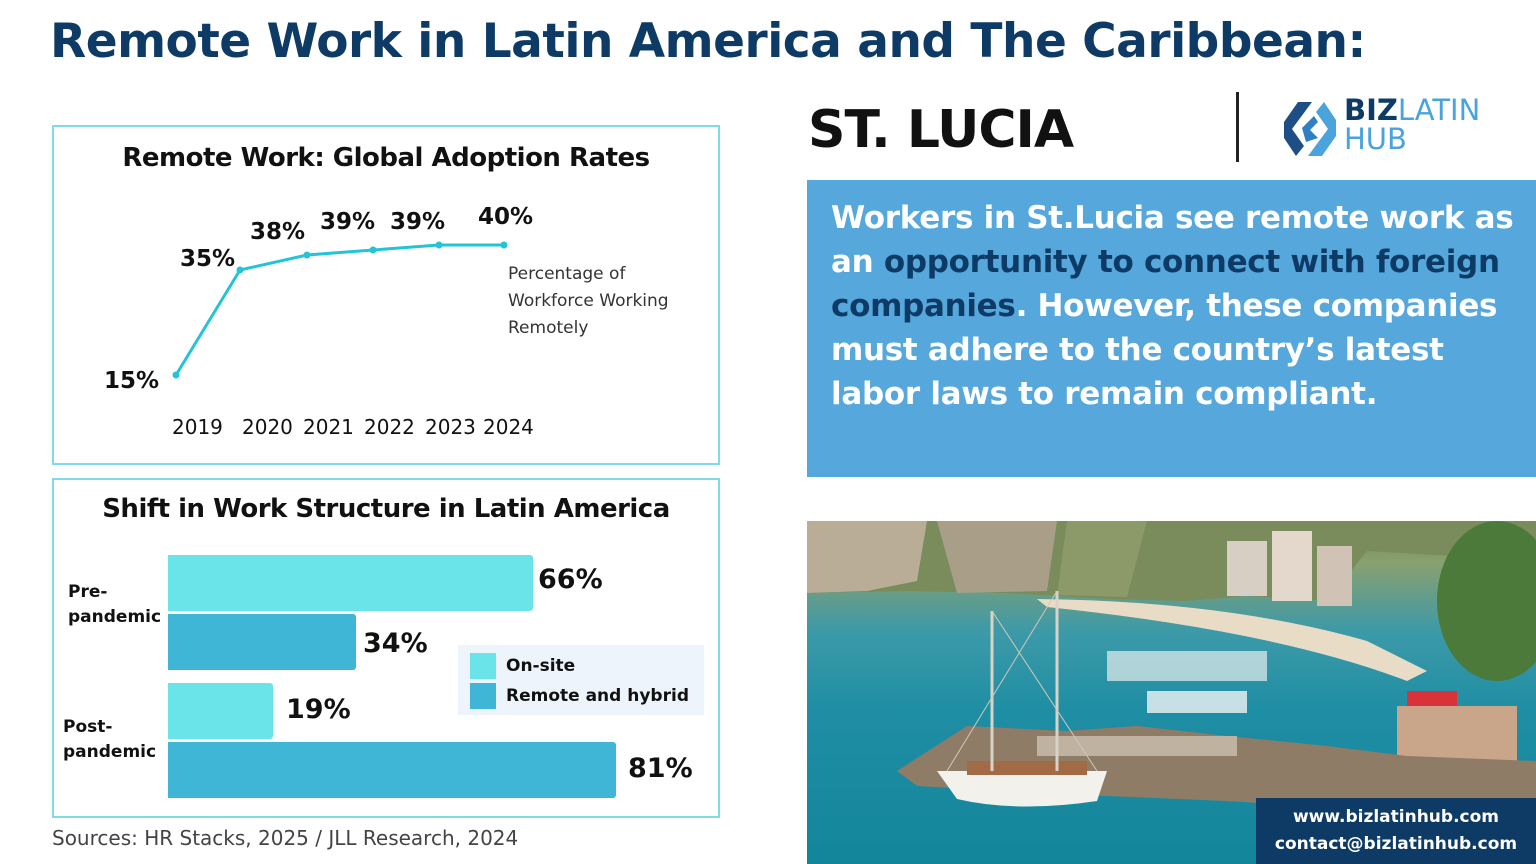 The image size is (1536, 864). What do you see at coordinates (588, 301) in the screenshot?
I see `series-annotation: Percentage of Workforce Working Remotely` at bounding box center [588, 301].